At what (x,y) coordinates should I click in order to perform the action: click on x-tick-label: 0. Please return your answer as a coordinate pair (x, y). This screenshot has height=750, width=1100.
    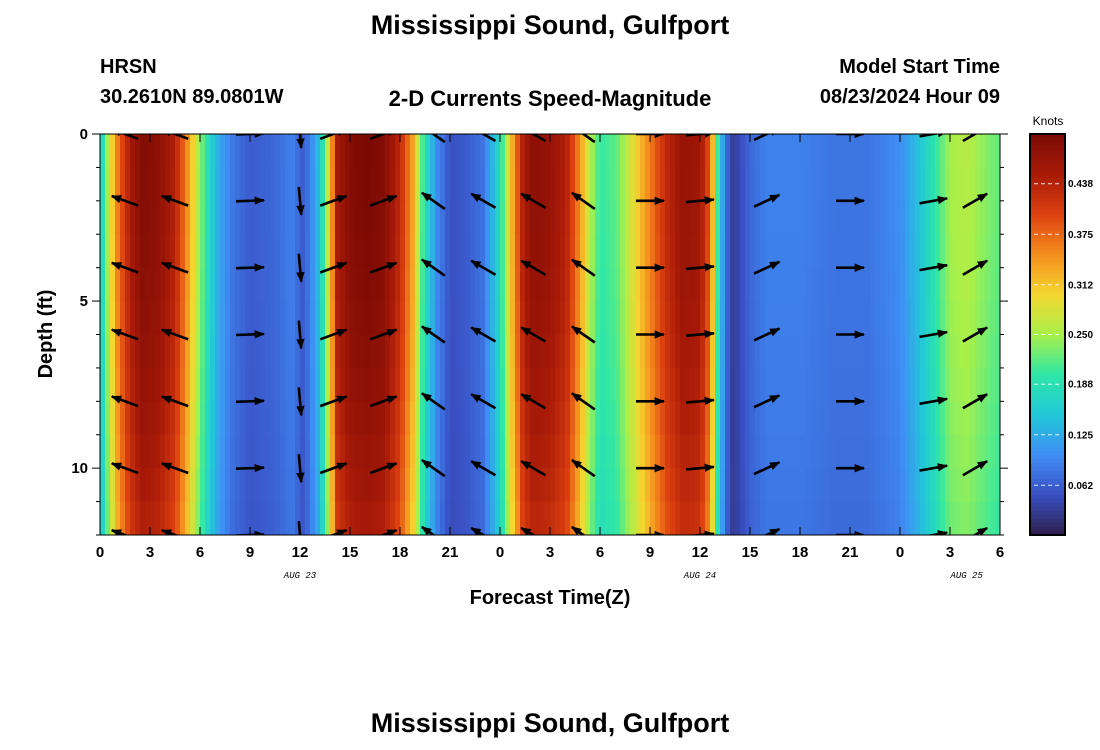
    Looking at the image, I should click on (900, 552).